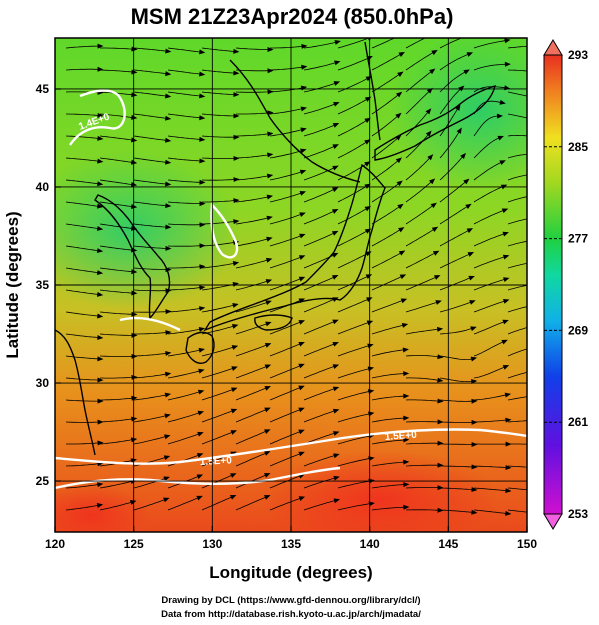 The width and height of the screenshot is (599, 625). I want to click on x-tick-label: 125, so click(134, 544).